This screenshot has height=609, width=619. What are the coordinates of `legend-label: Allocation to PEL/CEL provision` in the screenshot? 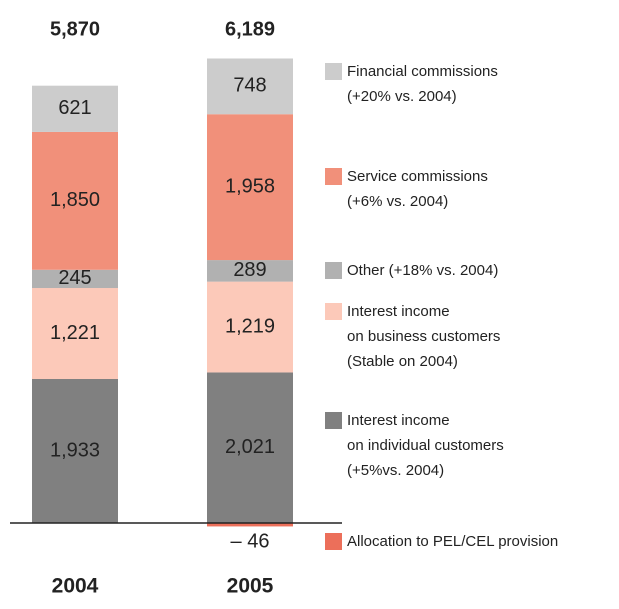 It's located at (453, 541).